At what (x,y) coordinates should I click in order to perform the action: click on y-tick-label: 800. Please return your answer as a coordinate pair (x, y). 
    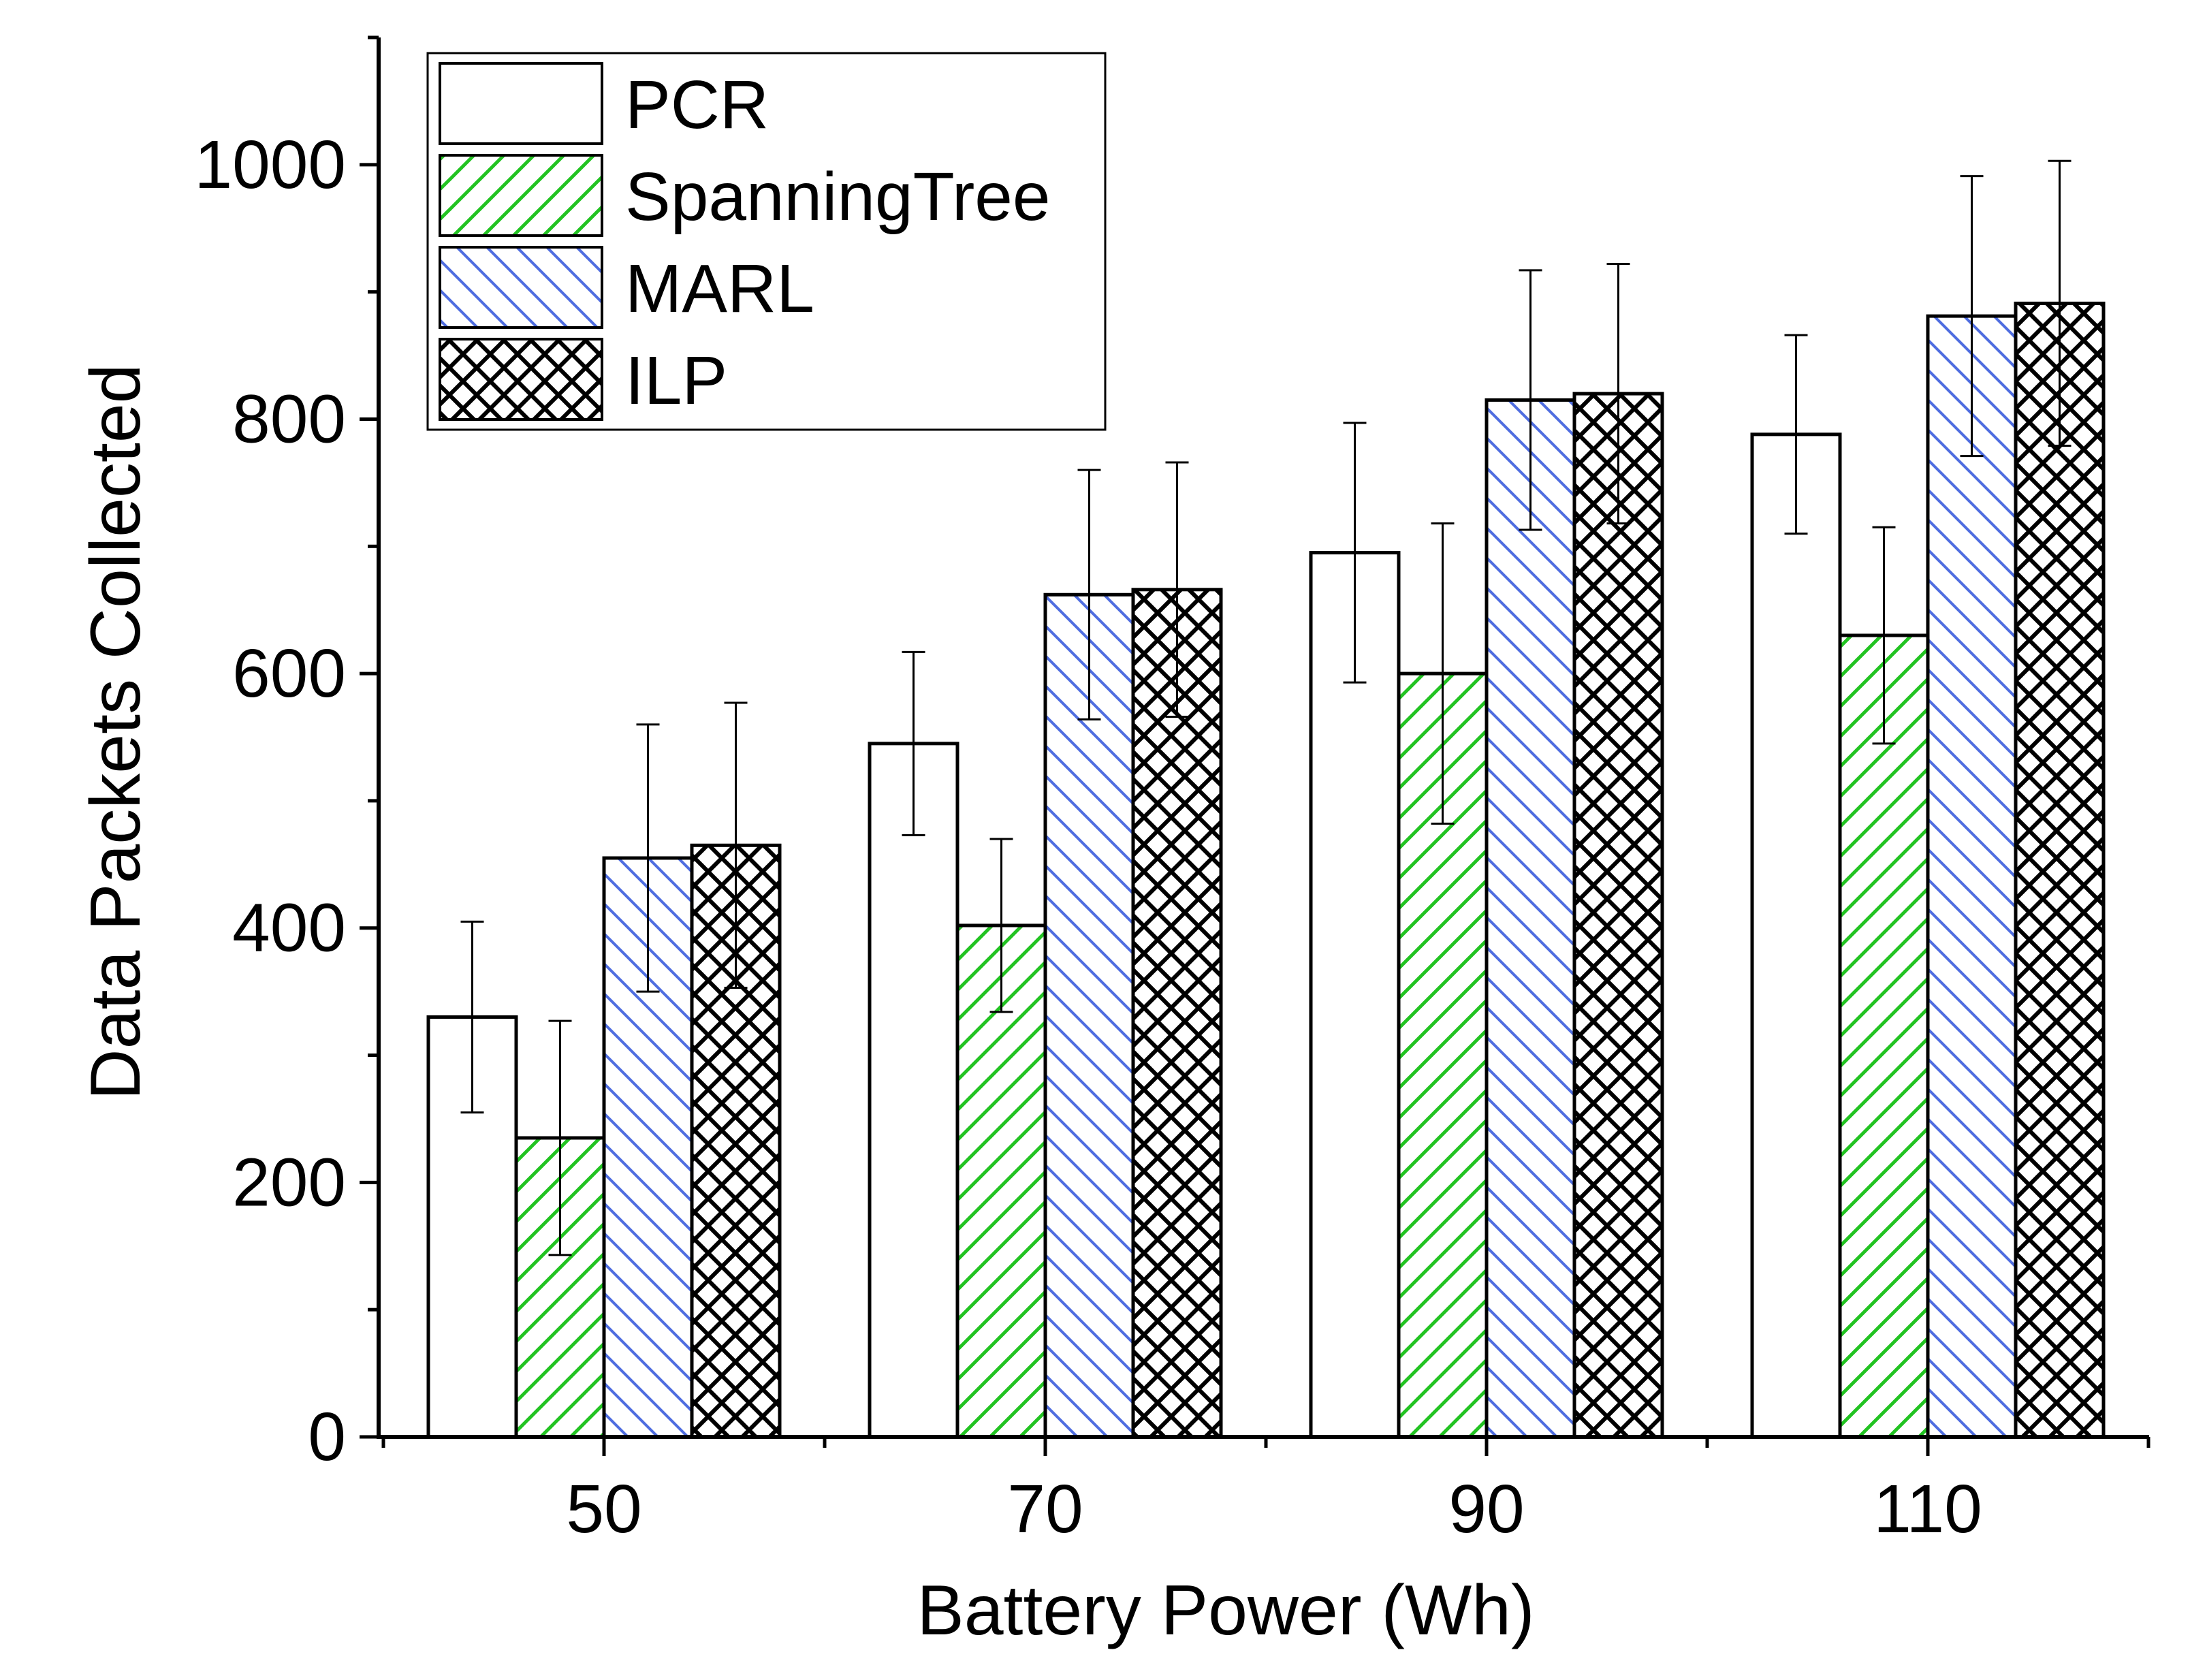
    Looking at the image, I should click on (289, 419).